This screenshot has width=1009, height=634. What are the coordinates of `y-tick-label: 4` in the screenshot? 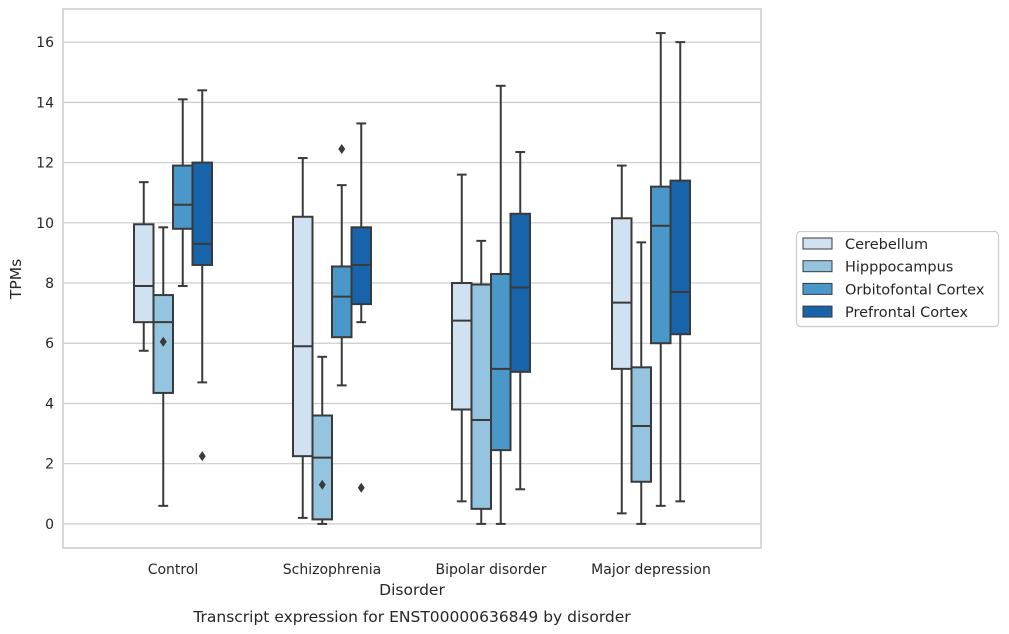 It's located at (49, 404).